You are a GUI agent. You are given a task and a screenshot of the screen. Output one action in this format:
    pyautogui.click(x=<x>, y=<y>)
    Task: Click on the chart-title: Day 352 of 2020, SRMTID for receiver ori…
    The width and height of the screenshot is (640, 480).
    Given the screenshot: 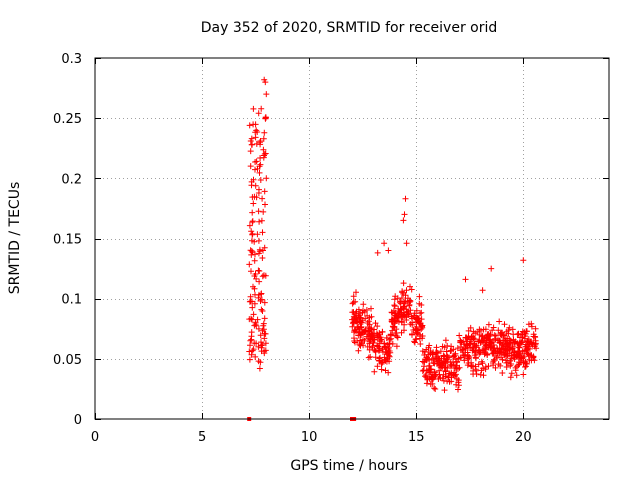 What is the action you would take?
    pyautogui.click(x=349, y=28)
    